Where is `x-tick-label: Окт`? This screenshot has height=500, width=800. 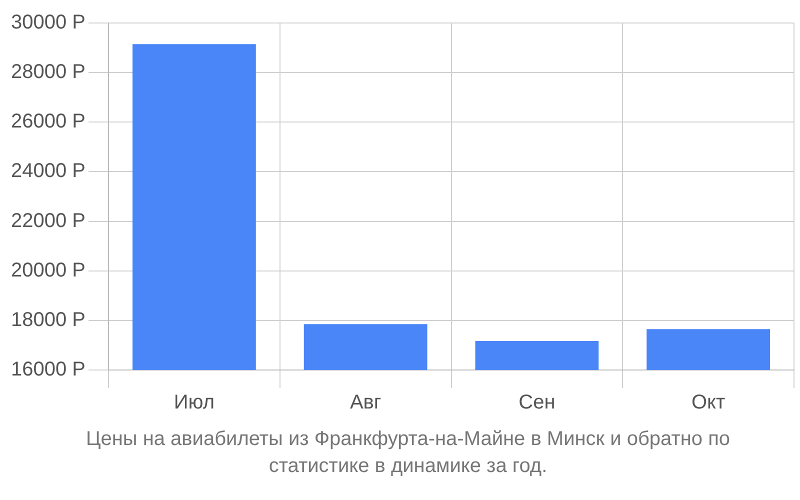 x-tick-label: Окт is located at coordinates (708, 403).